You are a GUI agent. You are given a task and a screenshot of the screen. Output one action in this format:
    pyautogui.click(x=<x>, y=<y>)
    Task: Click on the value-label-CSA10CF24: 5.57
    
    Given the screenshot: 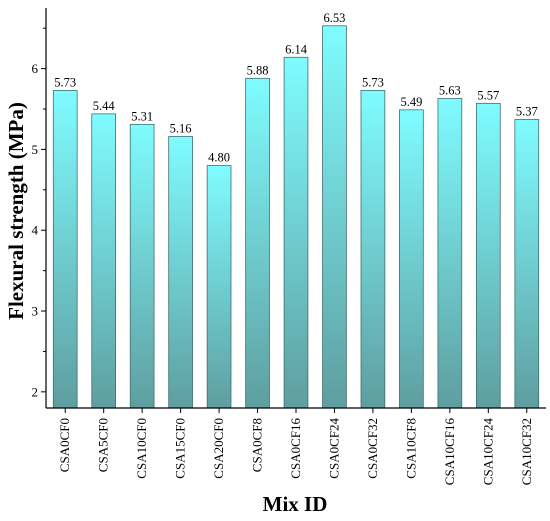 What is the action you would take?
    pyautogui.click(x=488, y=95)
    